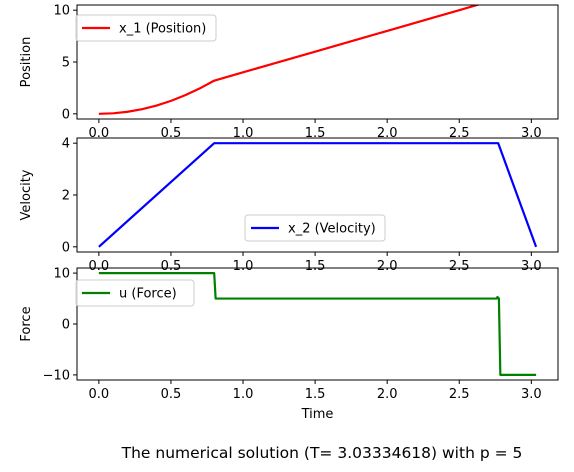 The height and width of the screenshot is (472, 574). What do you see at coordinates (332, 229) in the screenshot?
I see `legend-label: x_2 (Velocity)` at bounding box center [332, 229].